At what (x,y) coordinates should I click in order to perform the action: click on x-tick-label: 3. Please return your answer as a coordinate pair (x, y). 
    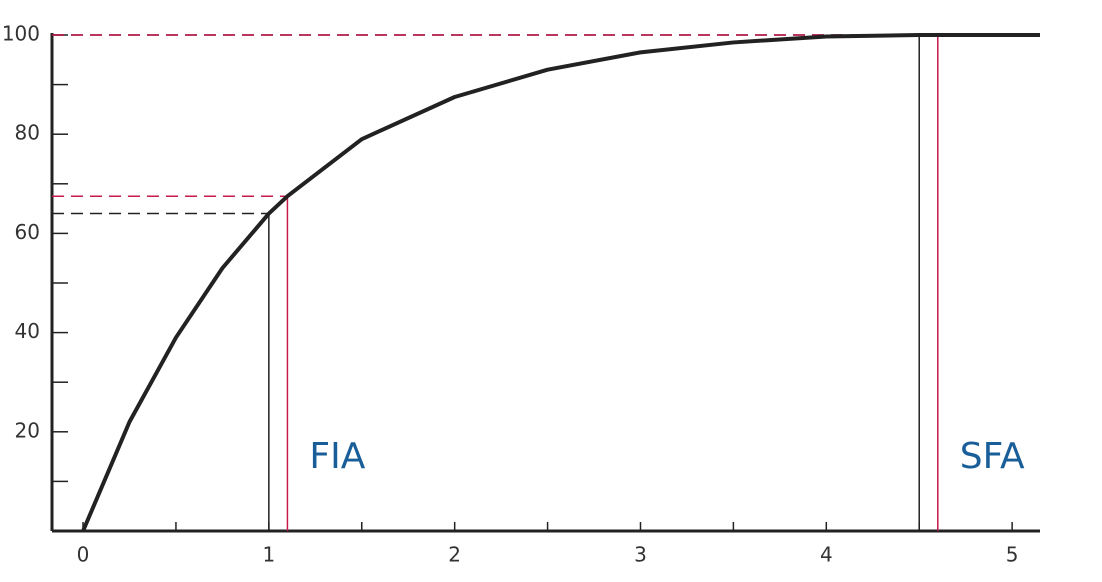
    Looking at the image, I should click on (640, 555).